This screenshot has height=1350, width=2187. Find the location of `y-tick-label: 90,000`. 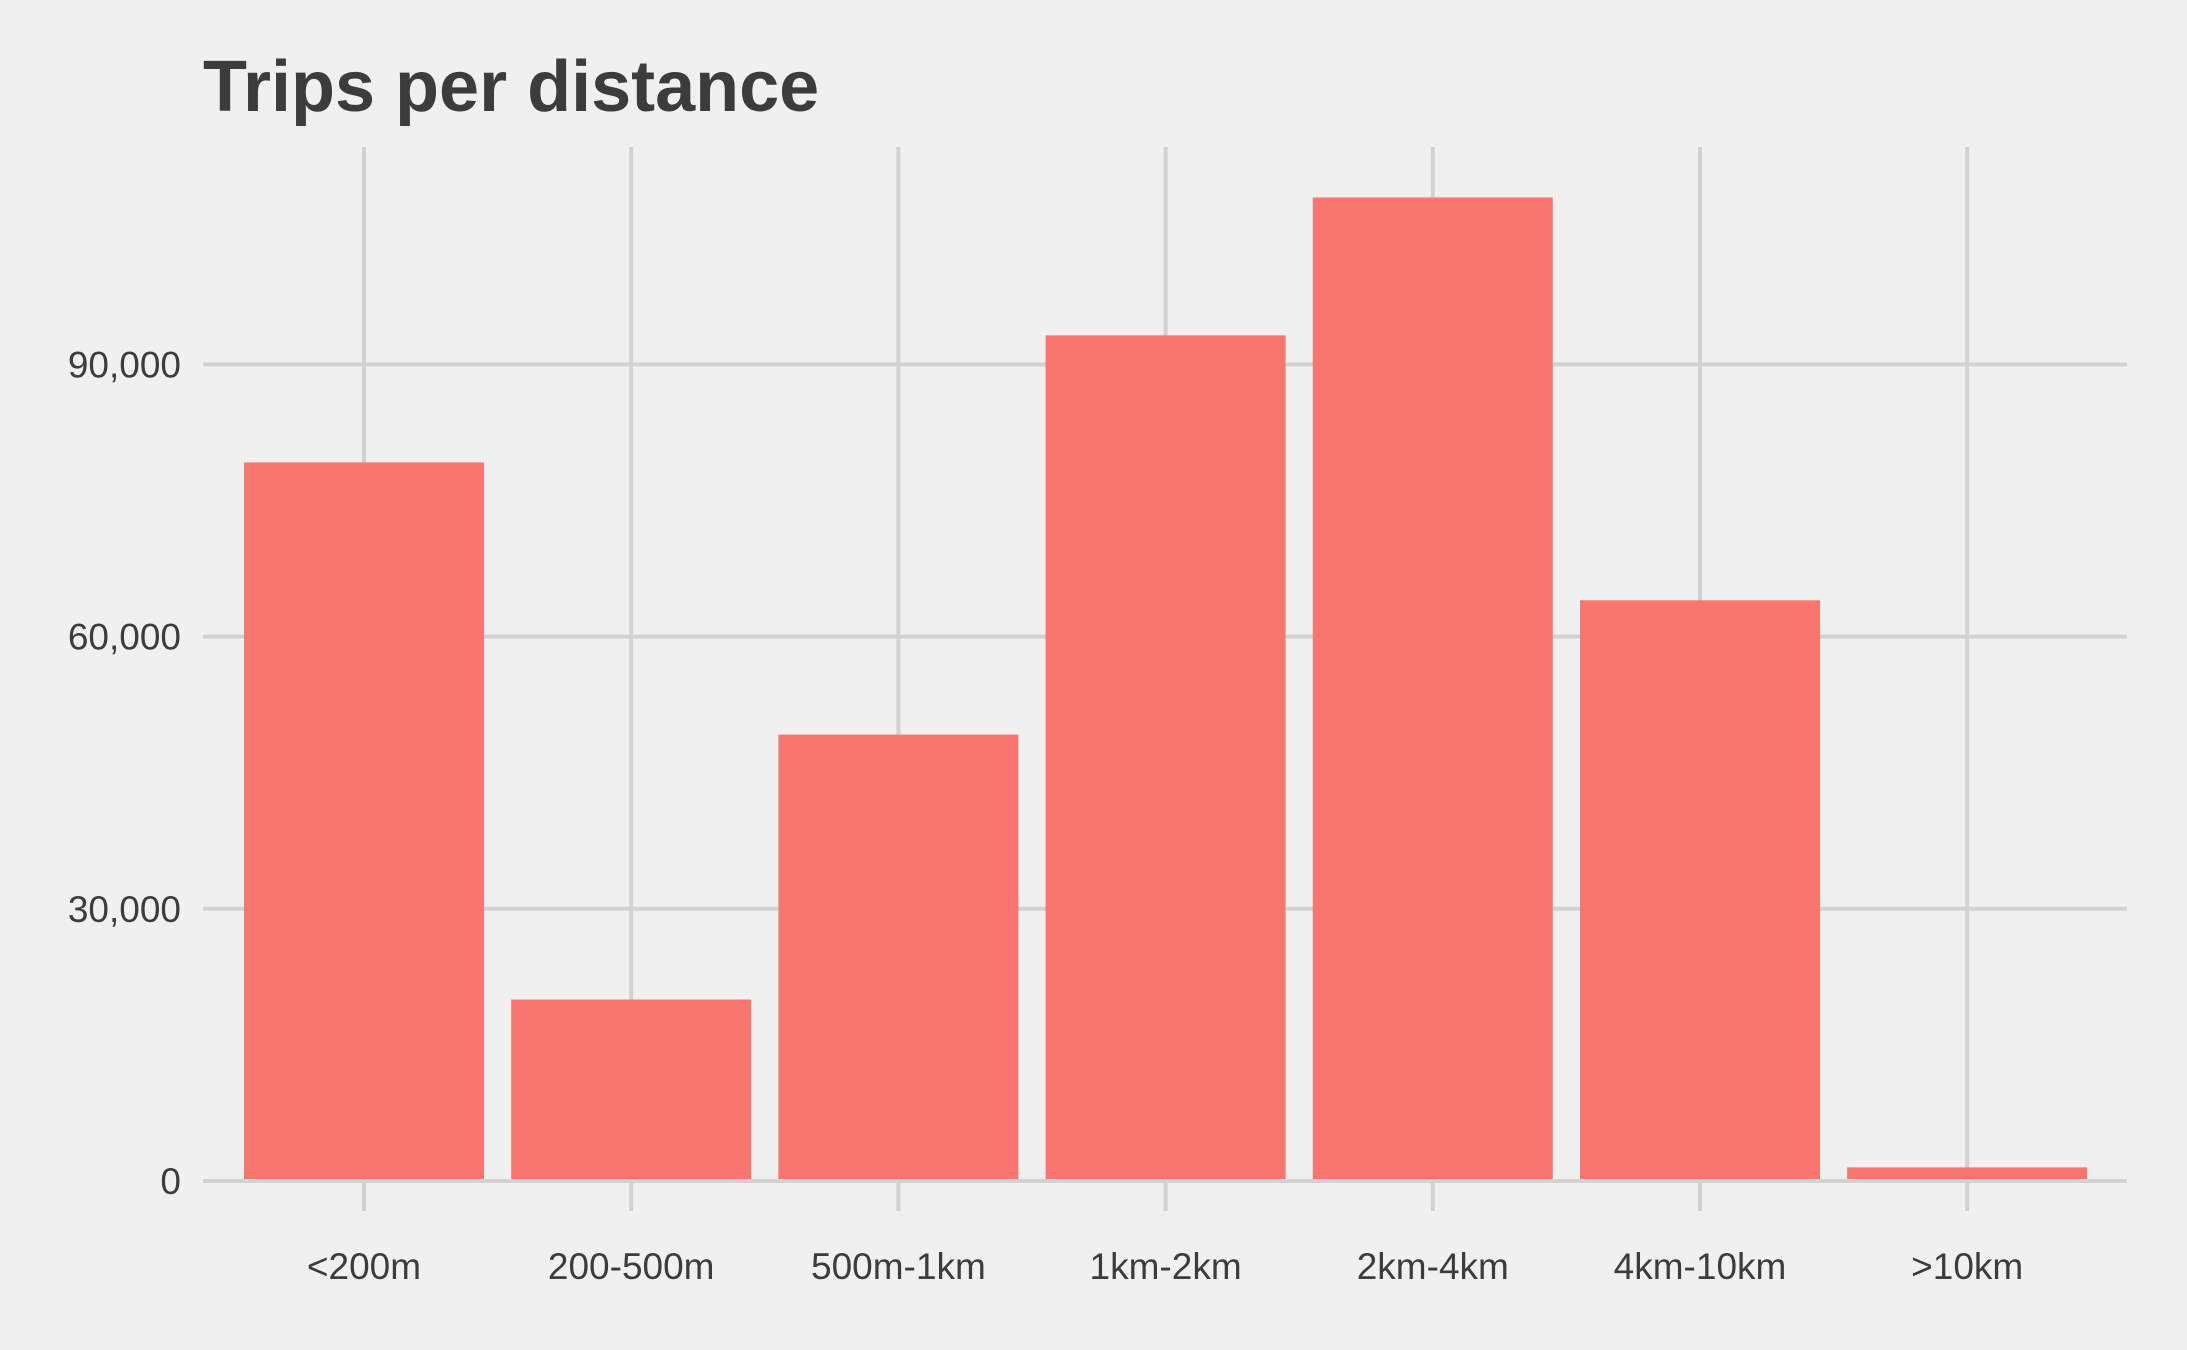

y-tick-label: 90,000 is located at coordinates (124, 364).